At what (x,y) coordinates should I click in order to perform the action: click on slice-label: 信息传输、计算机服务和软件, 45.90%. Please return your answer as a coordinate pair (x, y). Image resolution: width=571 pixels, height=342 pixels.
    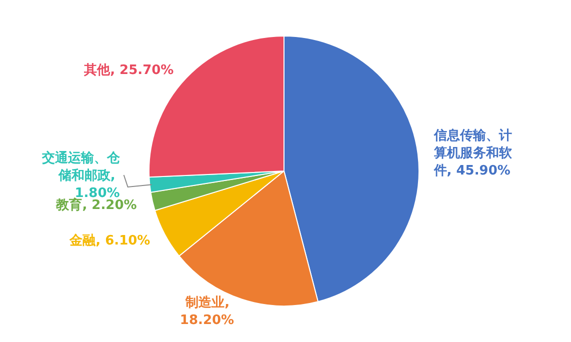
    Looking at the image, I should click on (472, 152).